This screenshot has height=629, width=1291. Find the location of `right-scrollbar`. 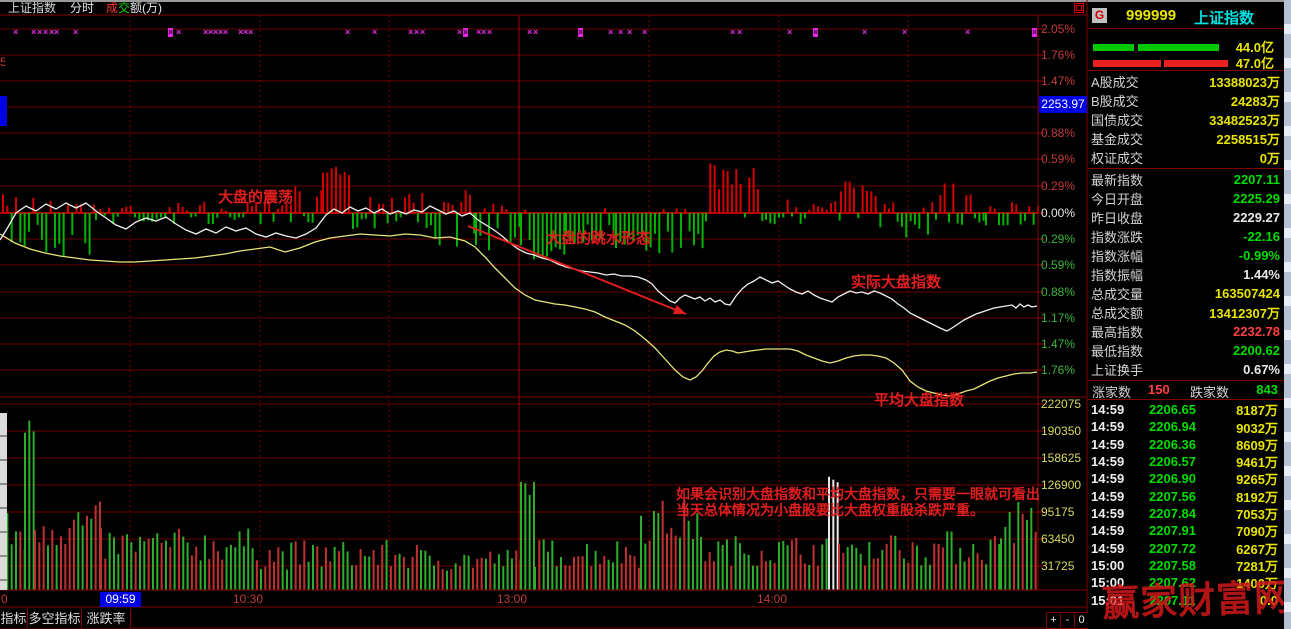

right-scrollbar is located at coordinates (1287, 314).